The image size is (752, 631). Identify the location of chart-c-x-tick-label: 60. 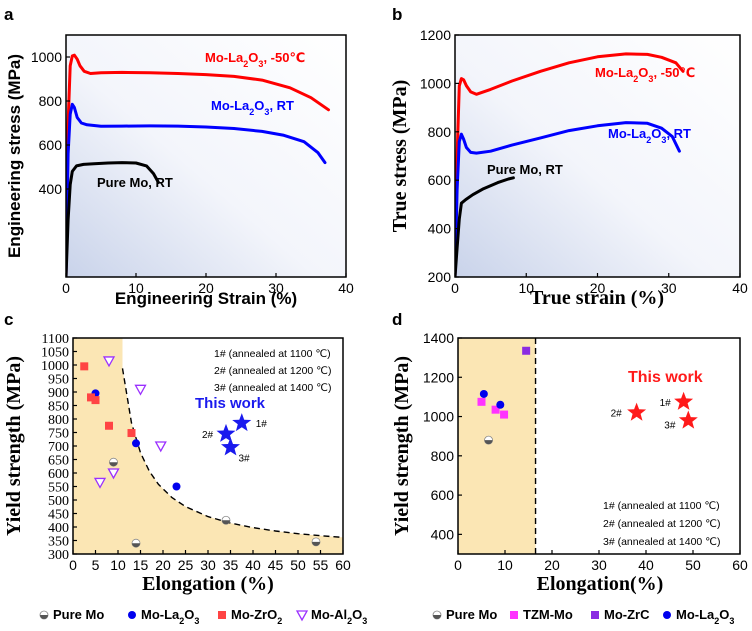
(343, 565).